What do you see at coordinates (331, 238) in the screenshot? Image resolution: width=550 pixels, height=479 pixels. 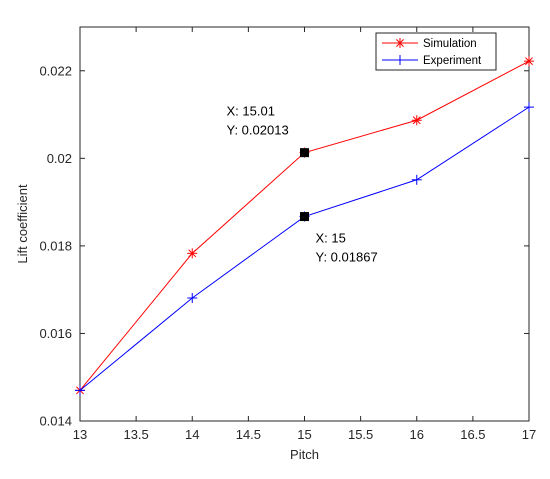 I see `datatip-label: X: 15` at bounding box center [331, 238].